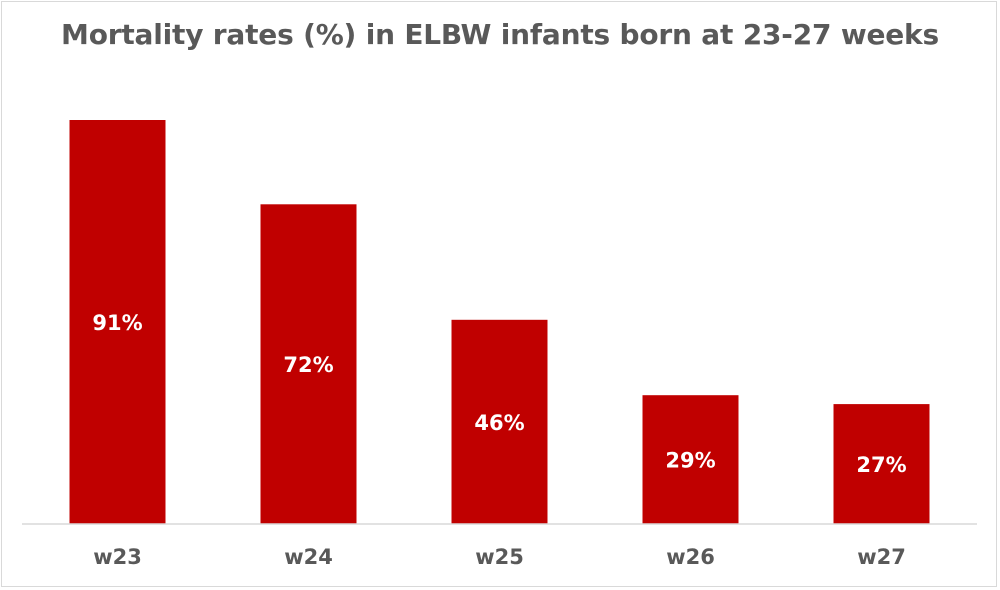 This screenshot has height=590, width=1000. I want to click on data-label-w23: 91%, so click(117, 323).